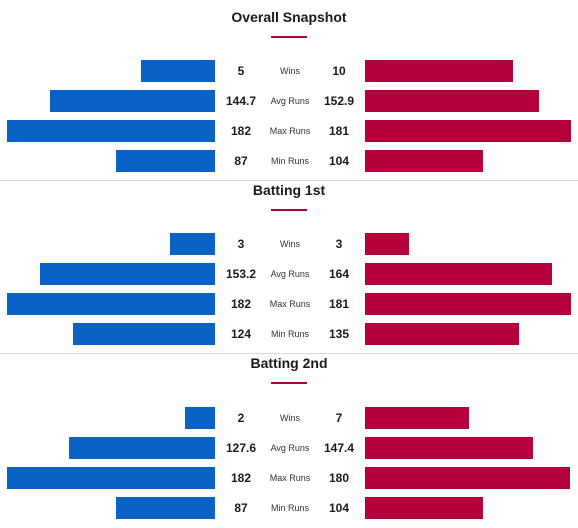 The image size is (578, 528). What do you see at coordinates (339, 244) in the screenshot?
I see `right-team-value: 3` at bounding box center [339, 244].